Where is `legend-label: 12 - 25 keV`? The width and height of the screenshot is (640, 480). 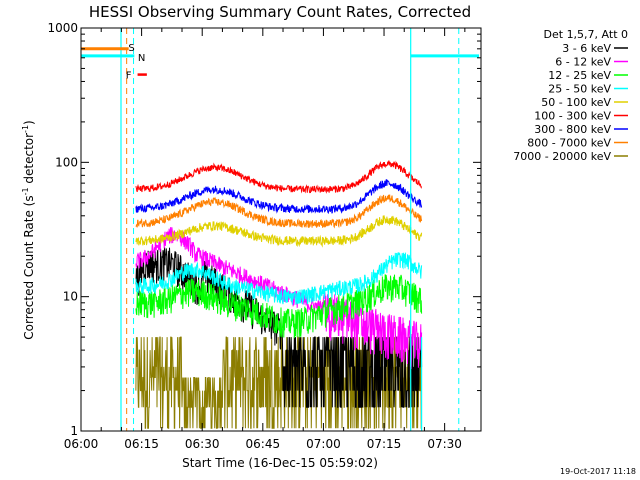
legend-label: 12 - 25 keV is located at coordinates (579, 75).